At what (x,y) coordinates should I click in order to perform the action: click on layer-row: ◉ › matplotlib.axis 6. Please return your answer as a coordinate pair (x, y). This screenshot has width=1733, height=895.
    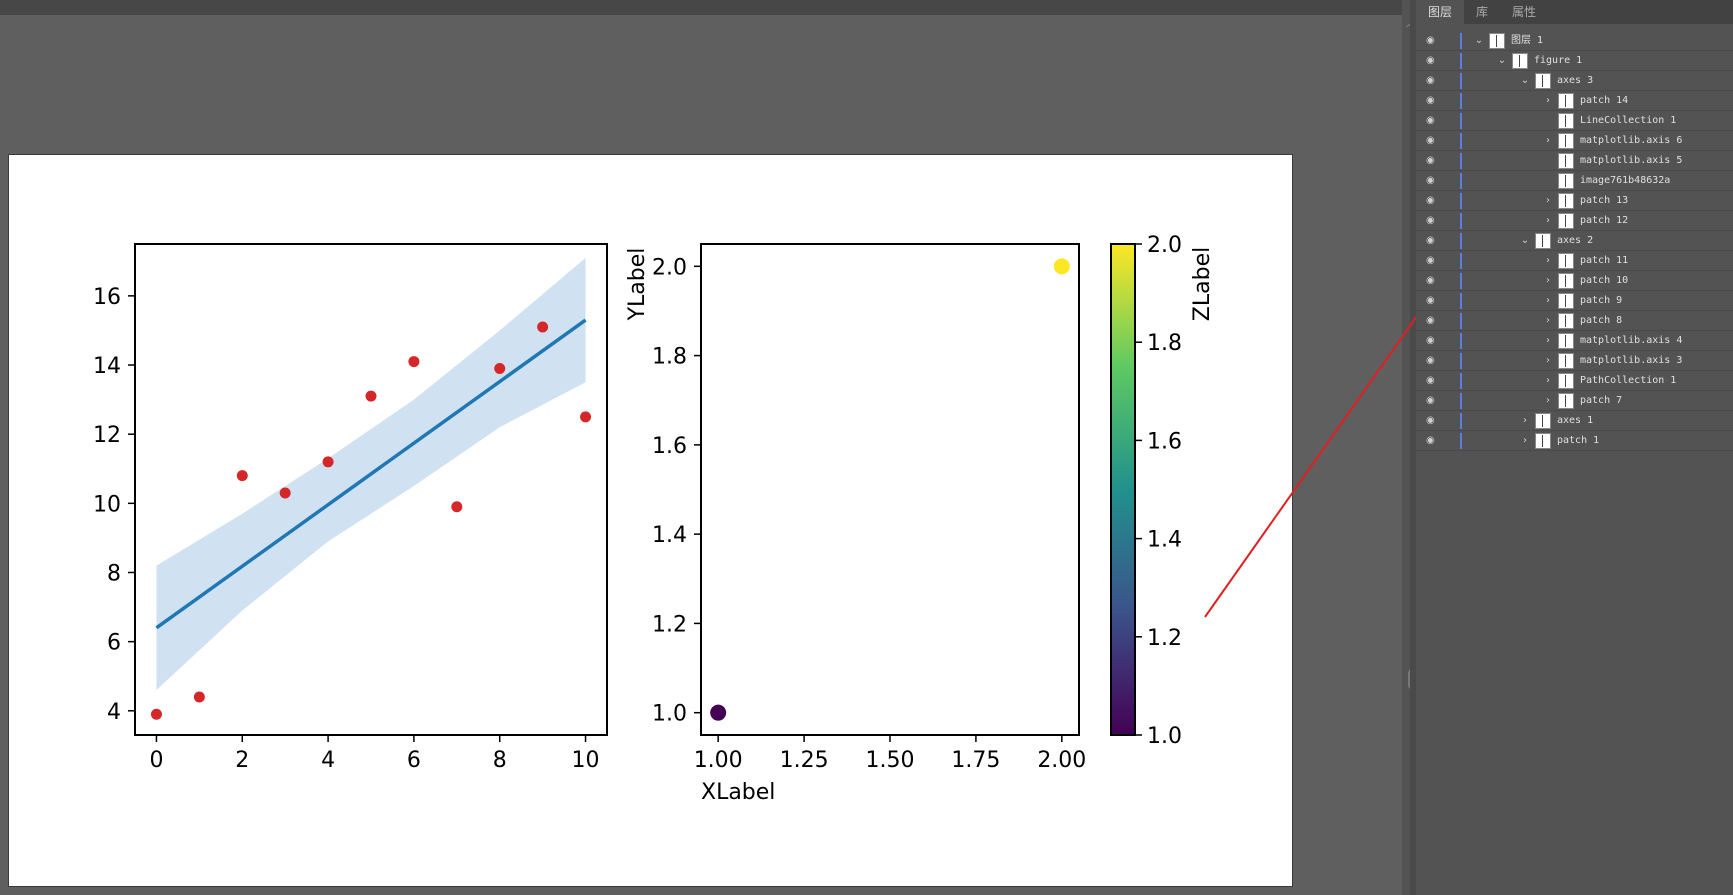
    Looking at the image, I should click on (1574, 141).